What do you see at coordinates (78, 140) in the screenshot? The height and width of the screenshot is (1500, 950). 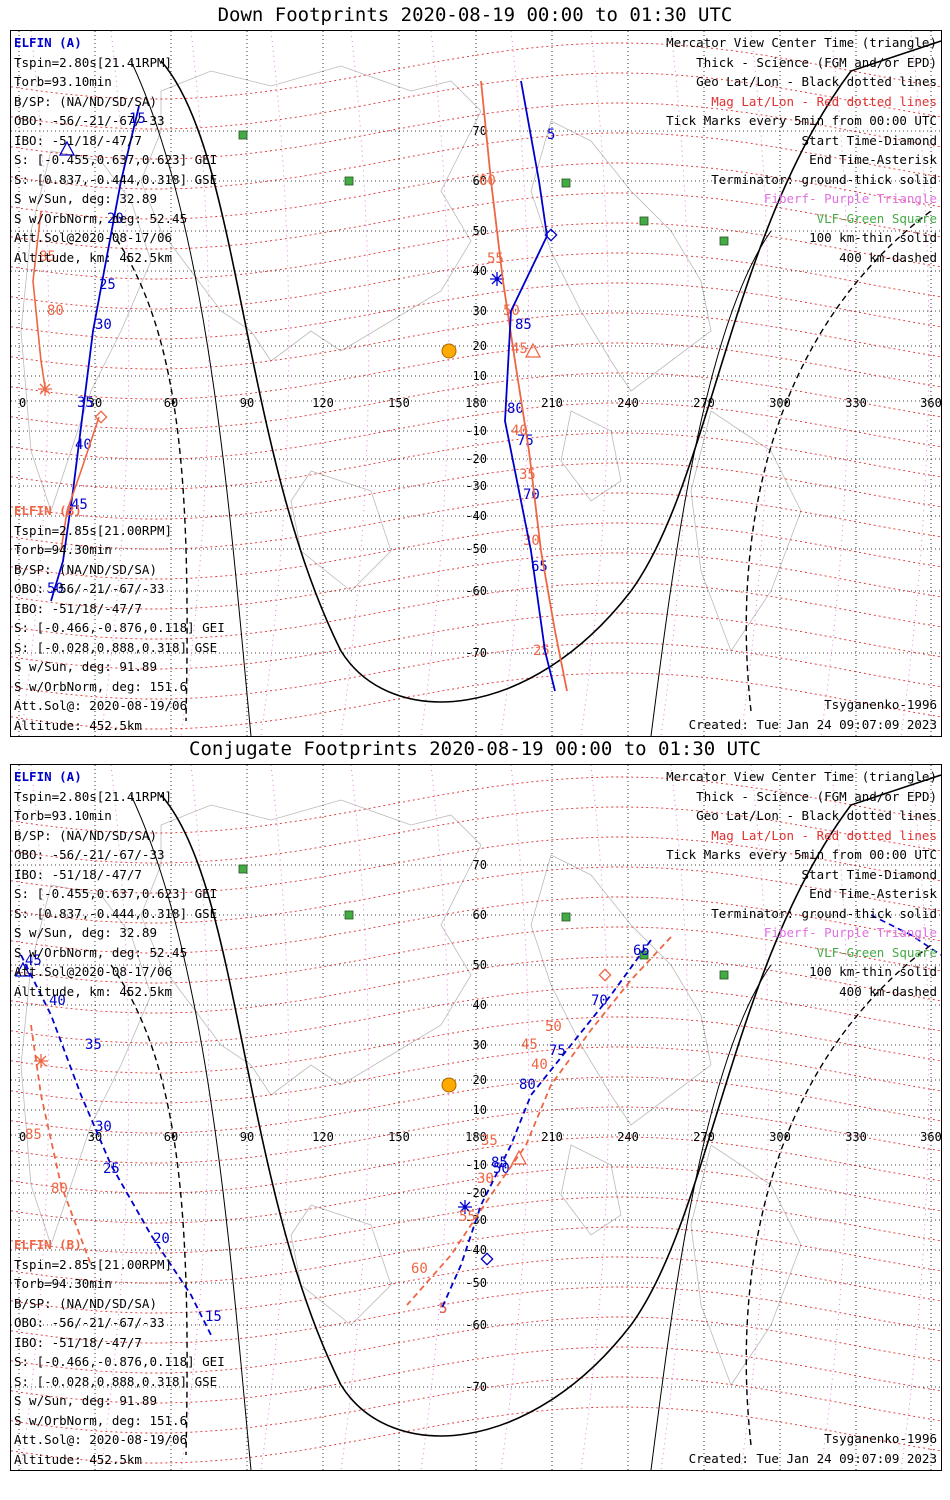 I see `info-line: IBO: -51/18/-47/7` at bounding box center [78, 140].